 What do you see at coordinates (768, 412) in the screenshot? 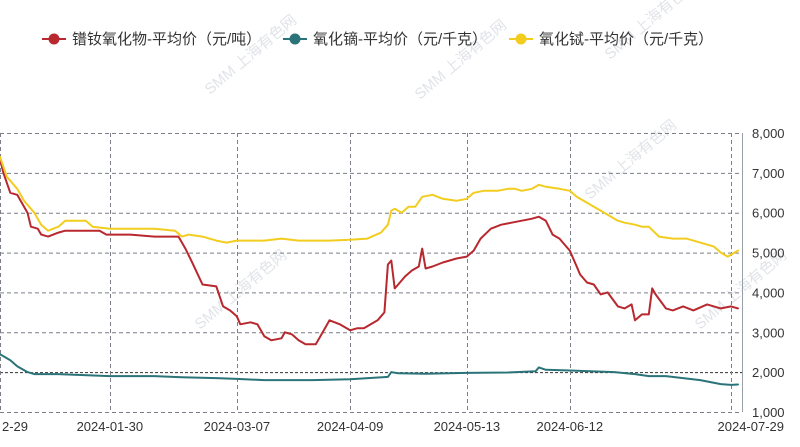
I see `y-tick-label: 1,000` at bounding box center [768, 412].